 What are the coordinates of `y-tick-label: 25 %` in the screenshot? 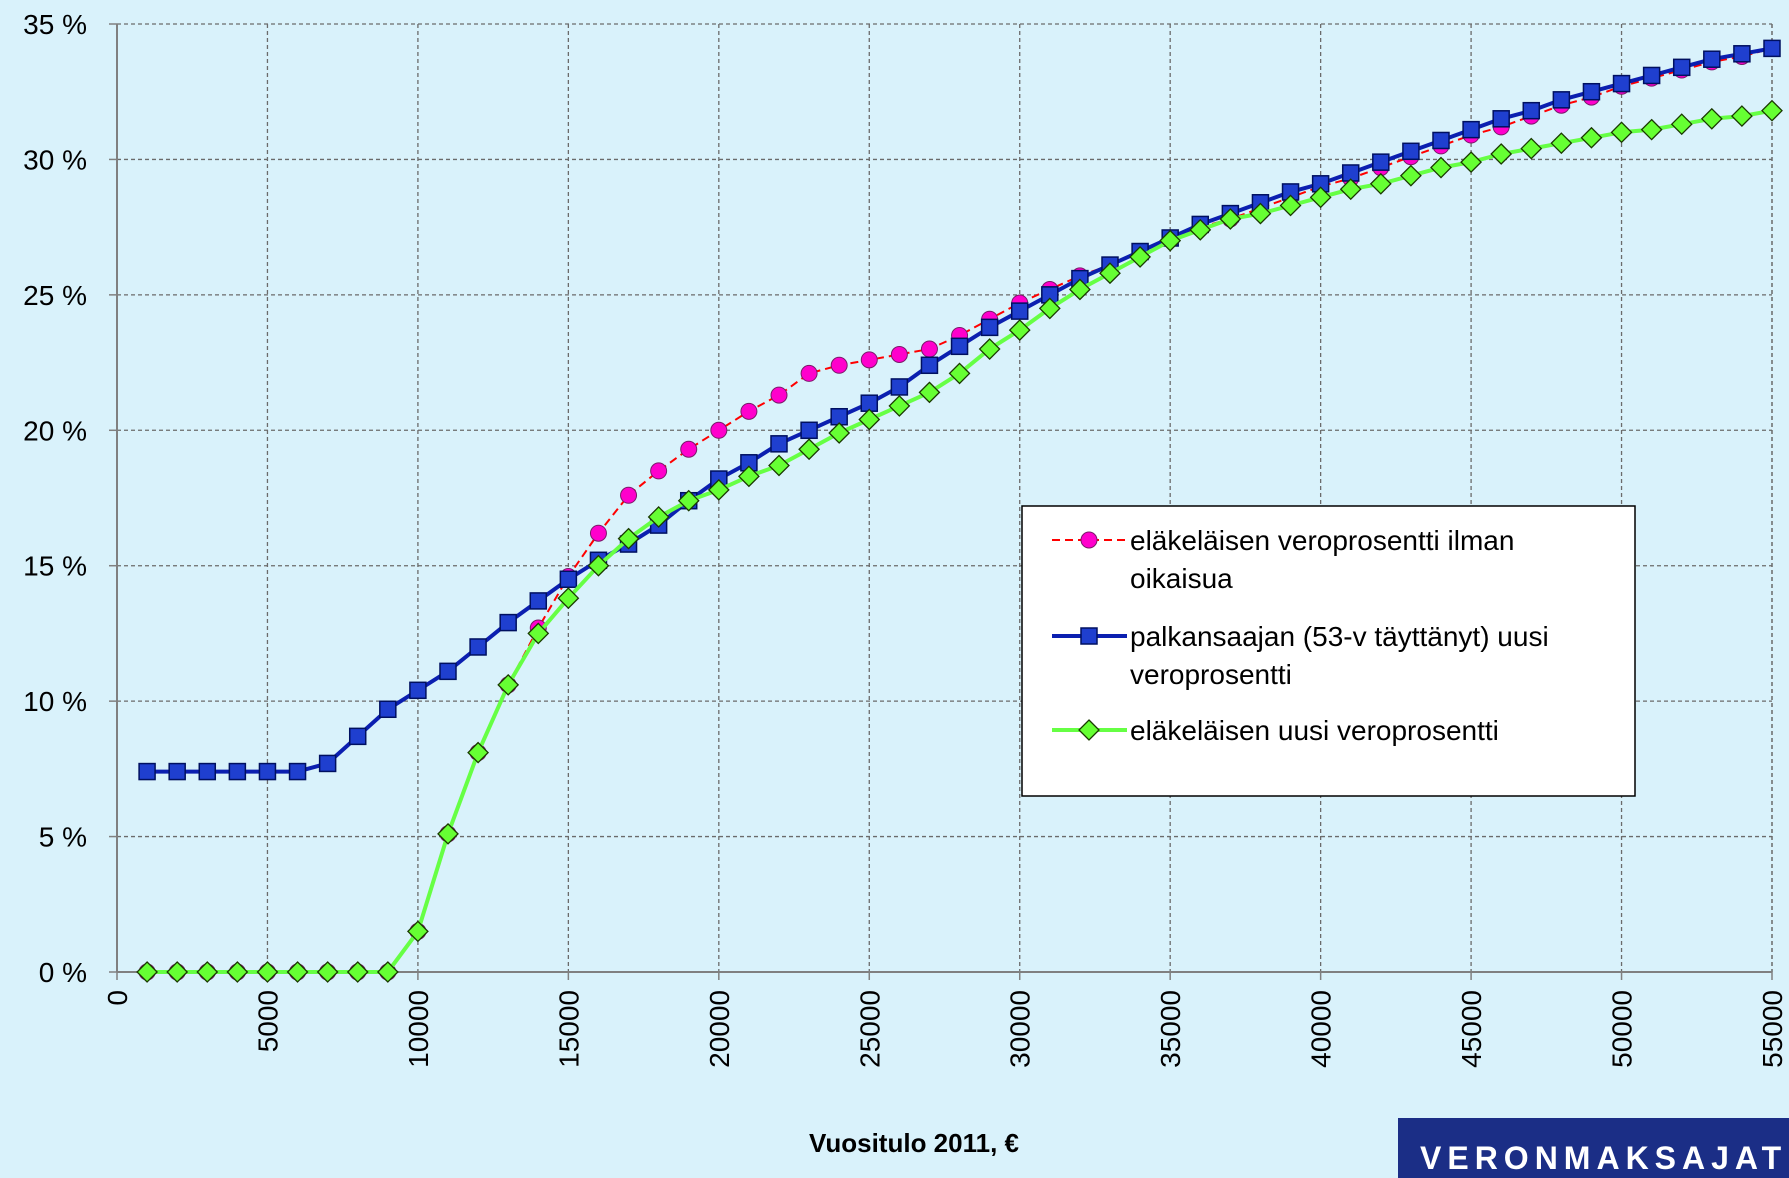 It's located at (55, 295).